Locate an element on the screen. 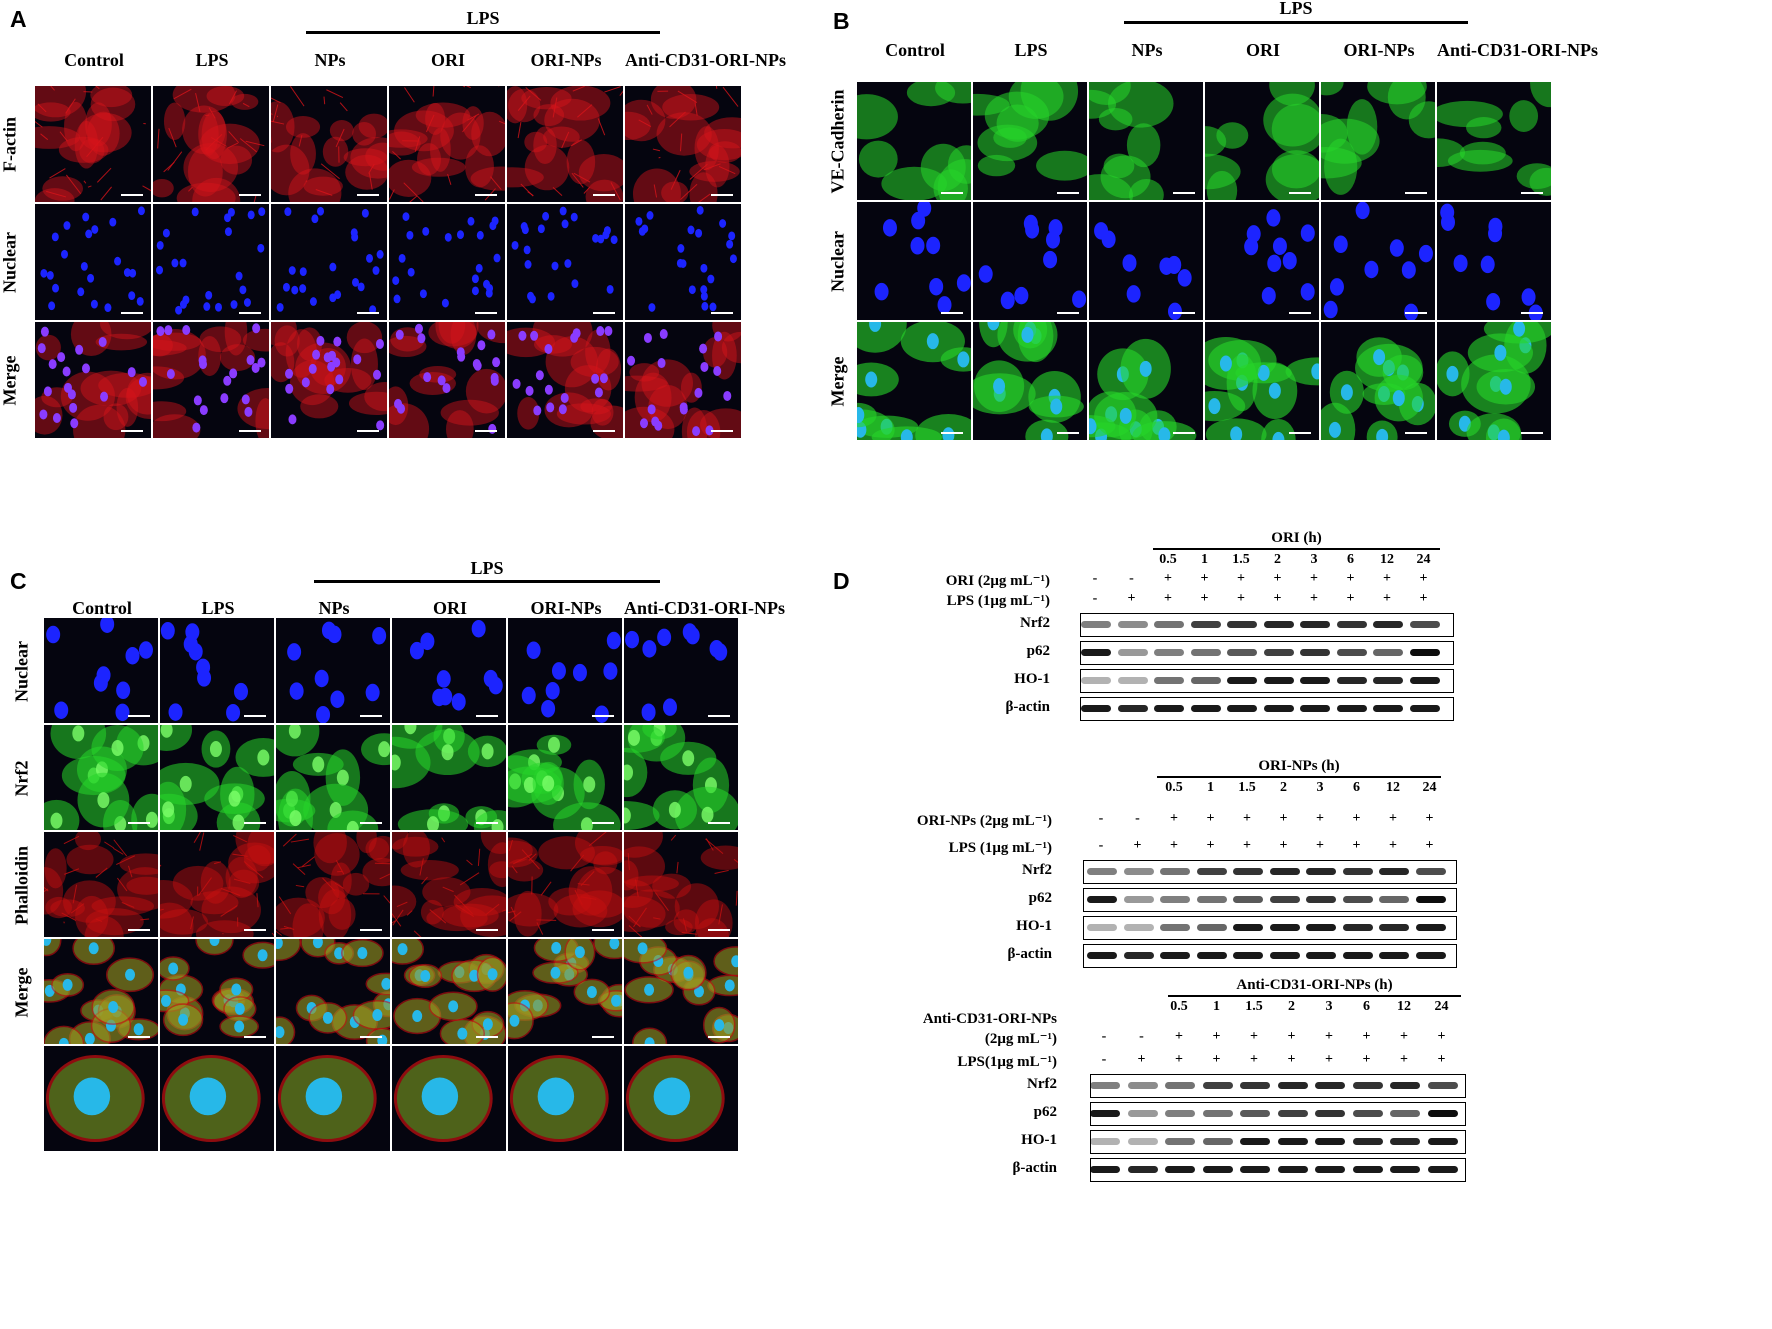 This screenshot has height=1329, width=1772. time-point: 0.5 is located at coordinates (1168, 559).